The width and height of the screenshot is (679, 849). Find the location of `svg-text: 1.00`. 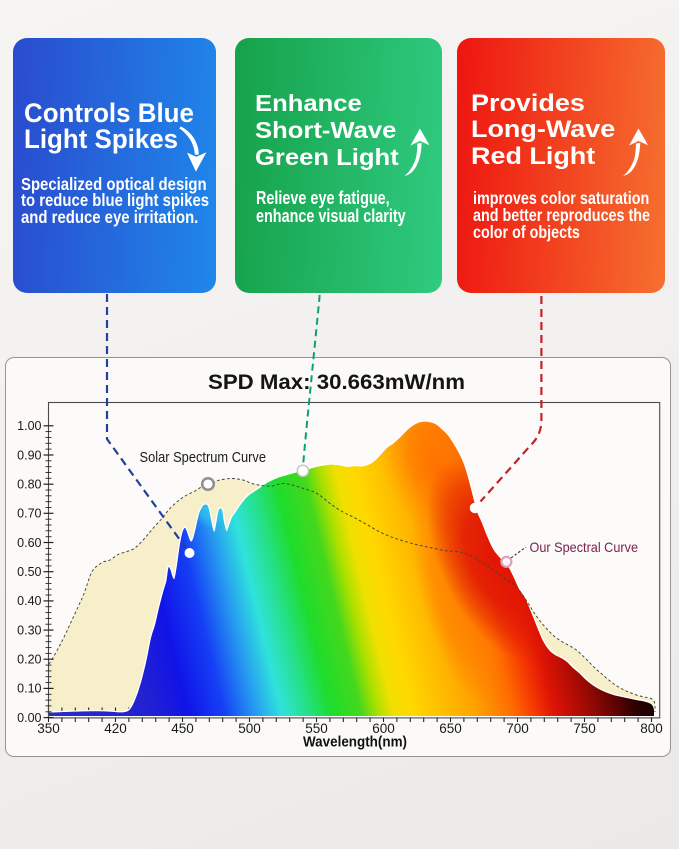

svg-text: 1.00 is located at coordinates (29, 426).